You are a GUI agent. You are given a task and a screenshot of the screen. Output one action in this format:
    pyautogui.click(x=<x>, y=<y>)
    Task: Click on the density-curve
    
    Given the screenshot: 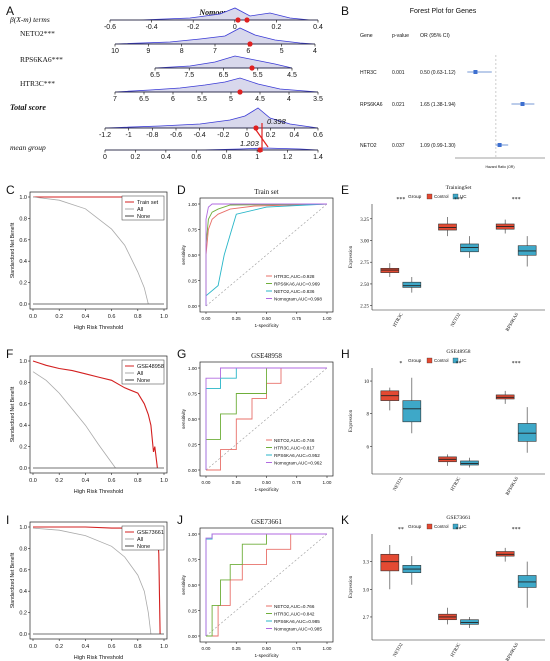 What is the action you would take?
    pyautogui.click(x=223, y=62)
    